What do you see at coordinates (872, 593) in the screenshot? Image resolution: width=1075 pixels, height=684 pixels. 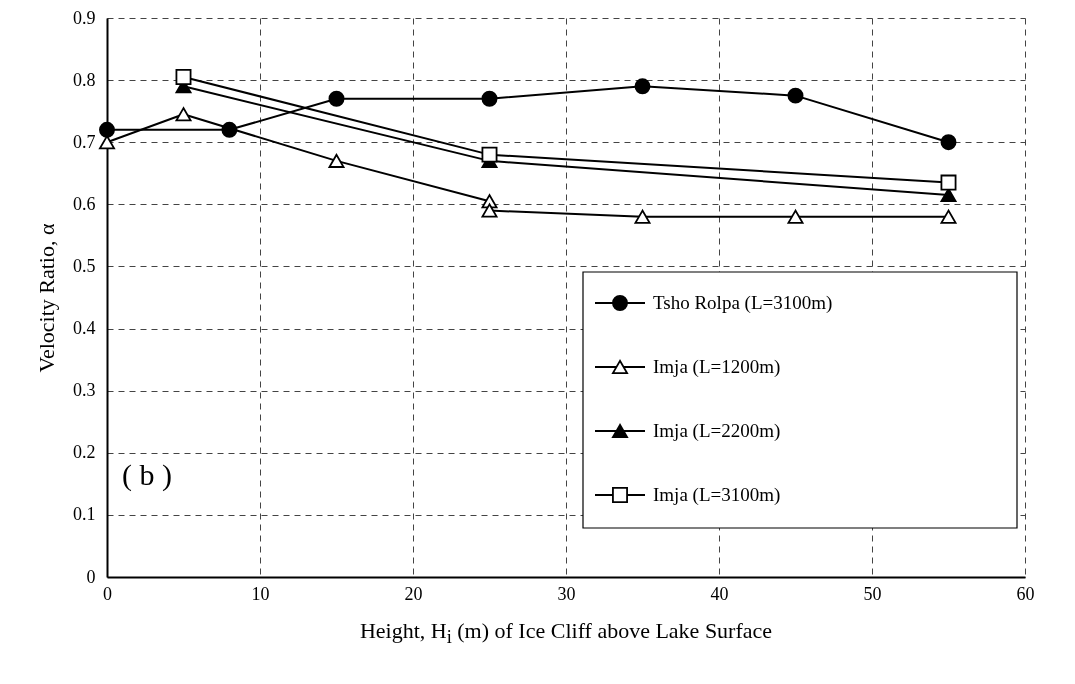 I see `x-tick-label: 50` at bounding box center [872, 593].